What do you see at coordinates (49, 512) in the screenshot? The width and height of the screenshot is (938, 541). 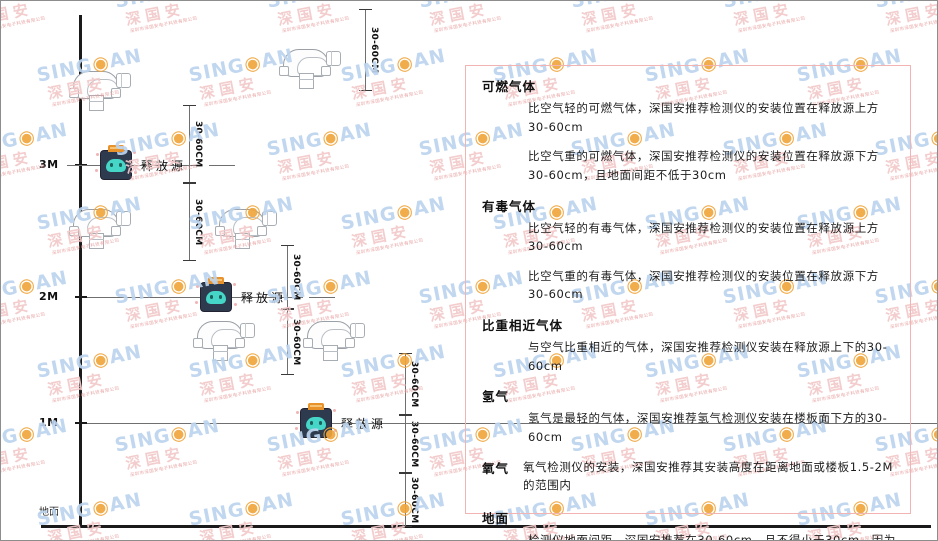 I see `ground-label: 地面` at bounding box center [49, 512].